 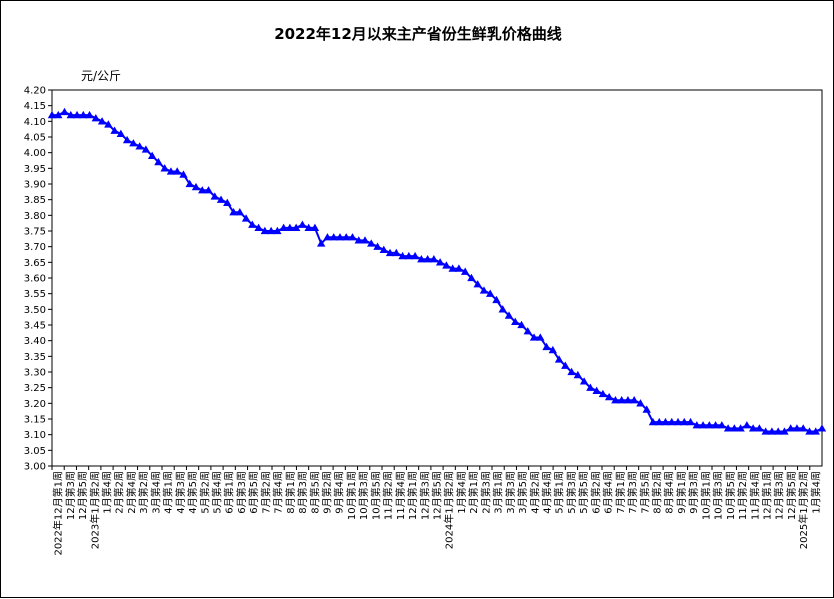 What do you see at coordinates (620, 492) in the screenshot?
I see `x-tick-label: 7月第1周` at bounding box center [620, 492].